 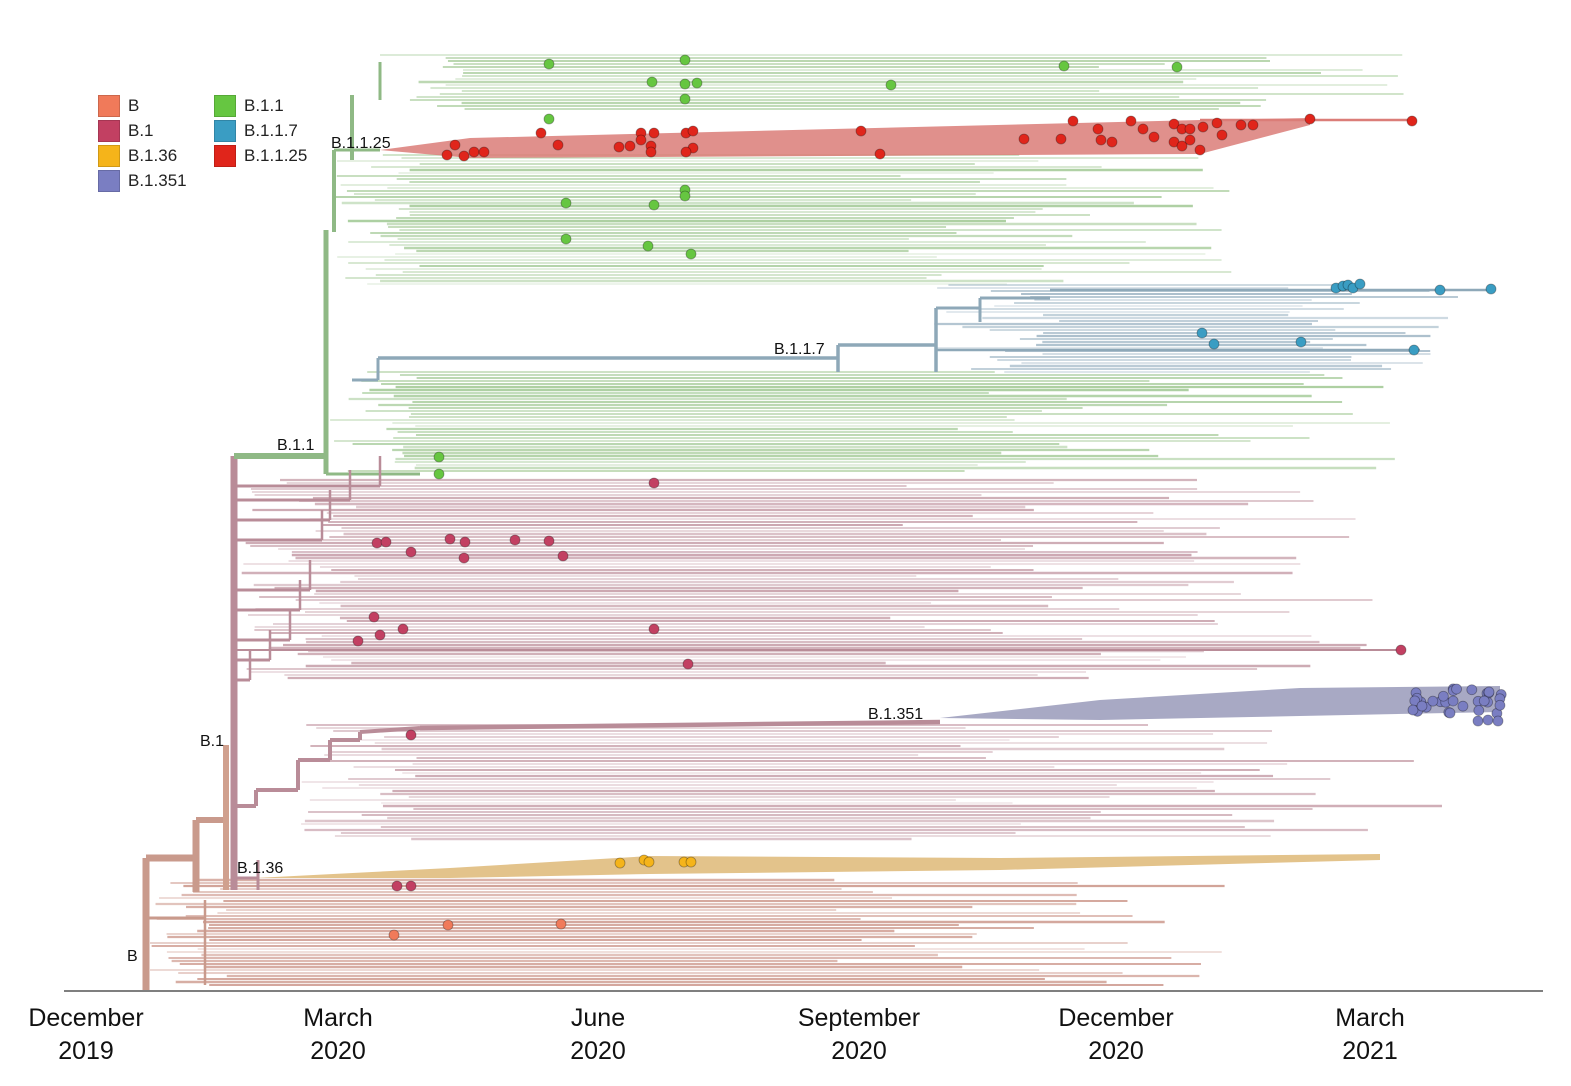 I want to click on legend-item-b-1-1-7: B.1.1.7, so click(x=274, y=130).